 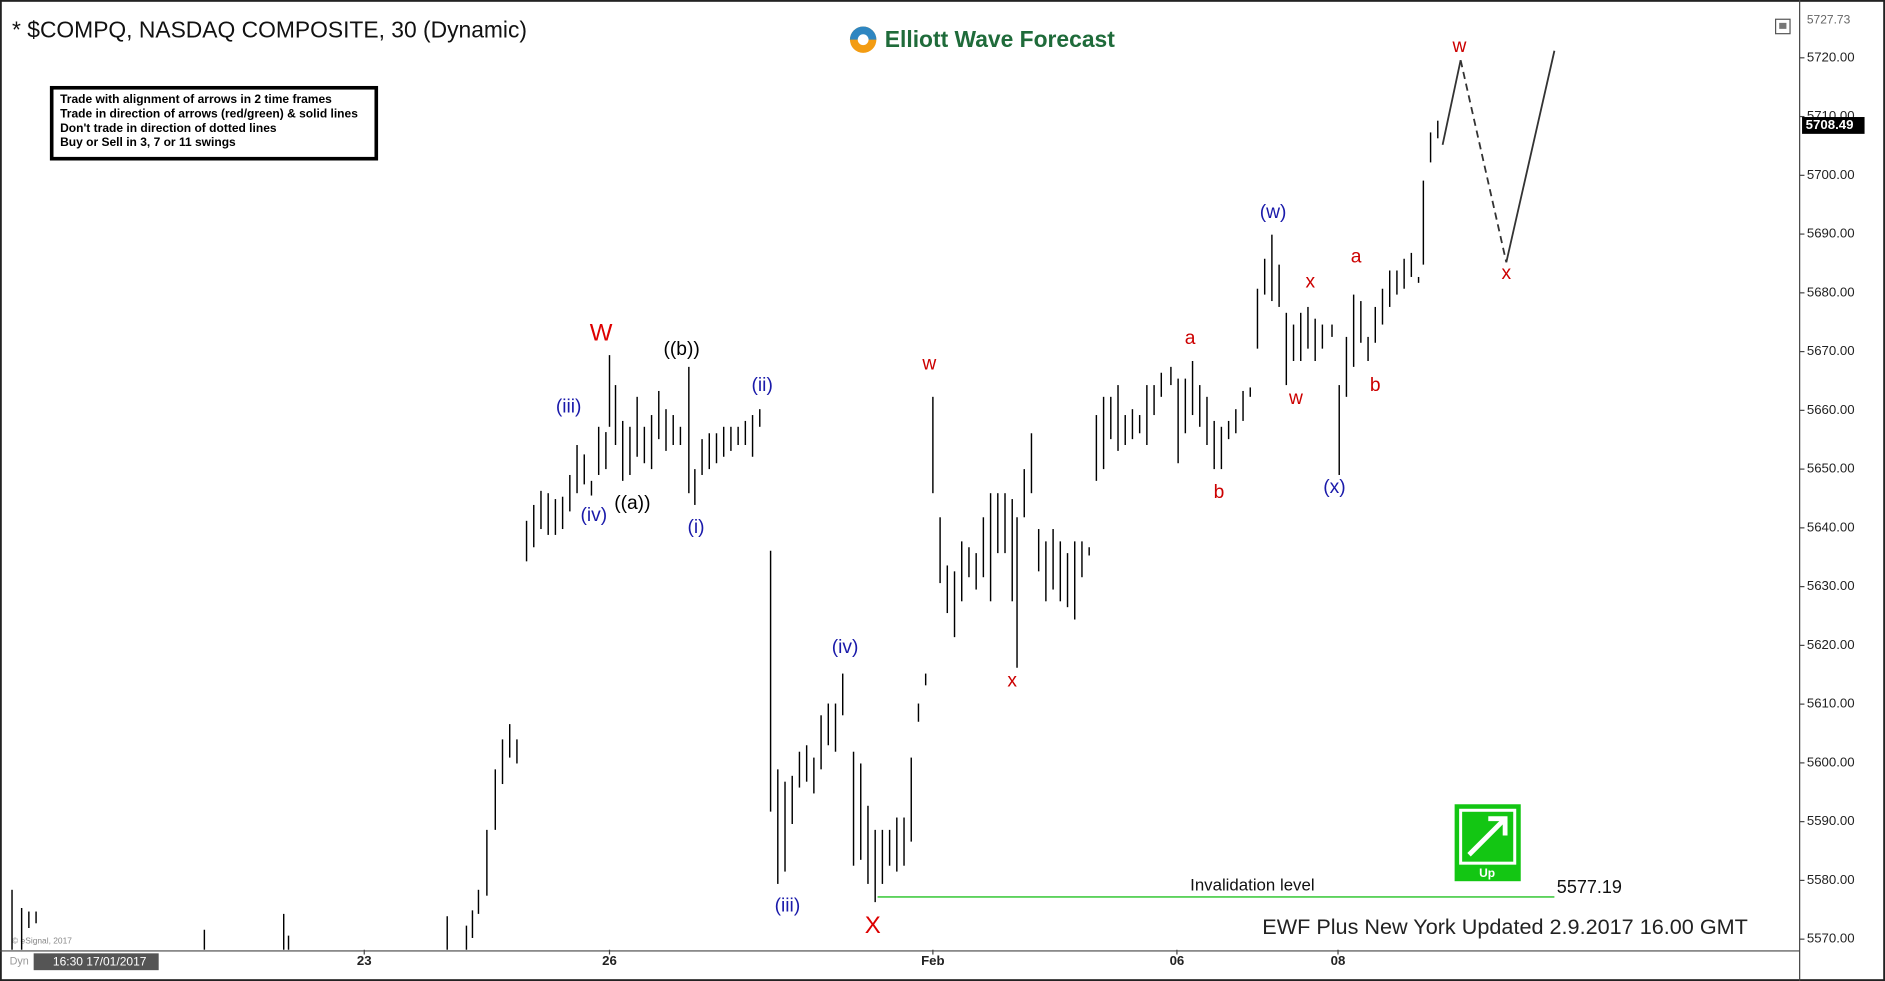 I want to click on wave-label: (w), so click(x=1273, y=212).